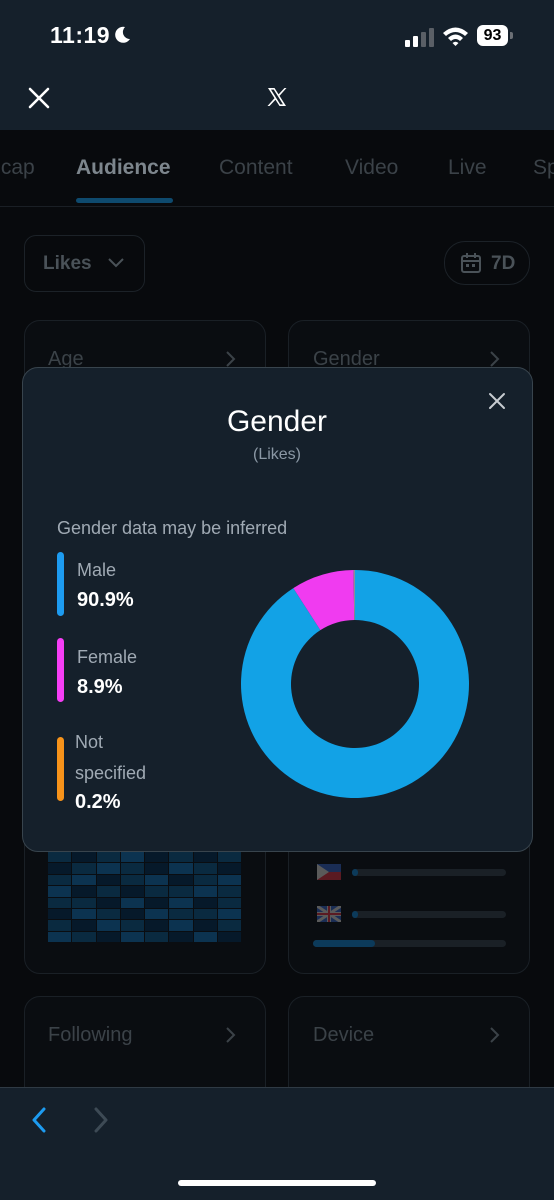  I want to click on activity-heatmap, so click(144, 897).